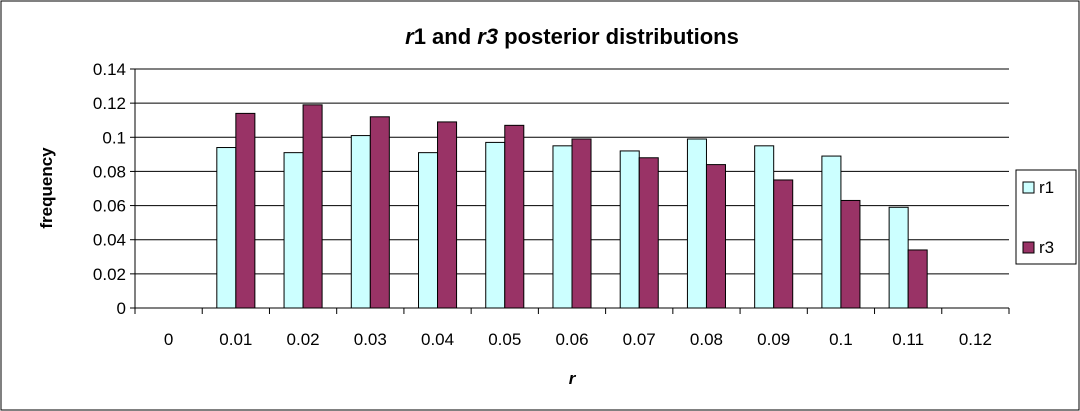 This screenshot has width=1080, height=411. What do you see at coordinates (379, 212) in the screenshot?
I see `bar-r3-0.03` at bounding box center [379, 212].